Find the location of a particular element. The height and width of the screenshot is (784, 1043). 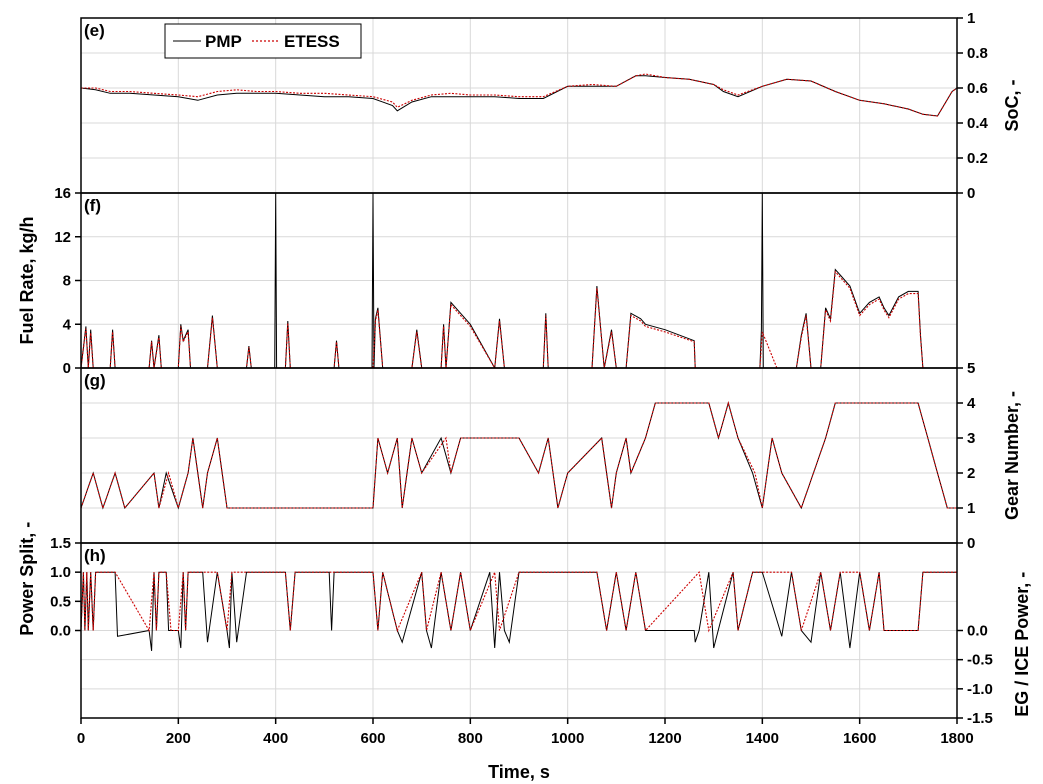

xtick-label-8: 1600 is located at coordinates (859, 738).